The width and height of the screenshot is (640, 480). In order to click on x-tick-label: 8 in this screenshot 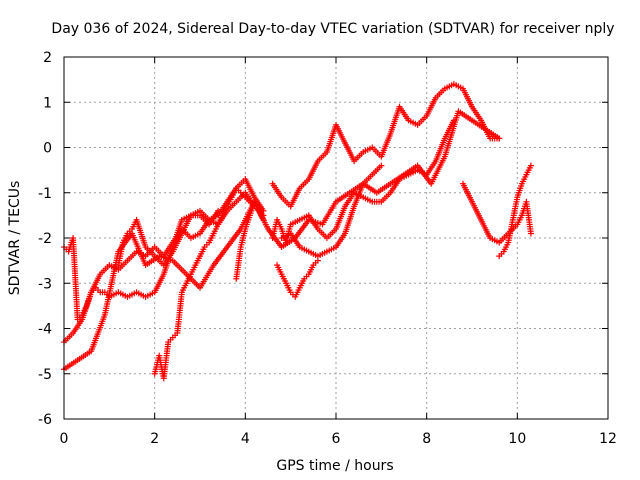, I will do `click(426, 439)`.